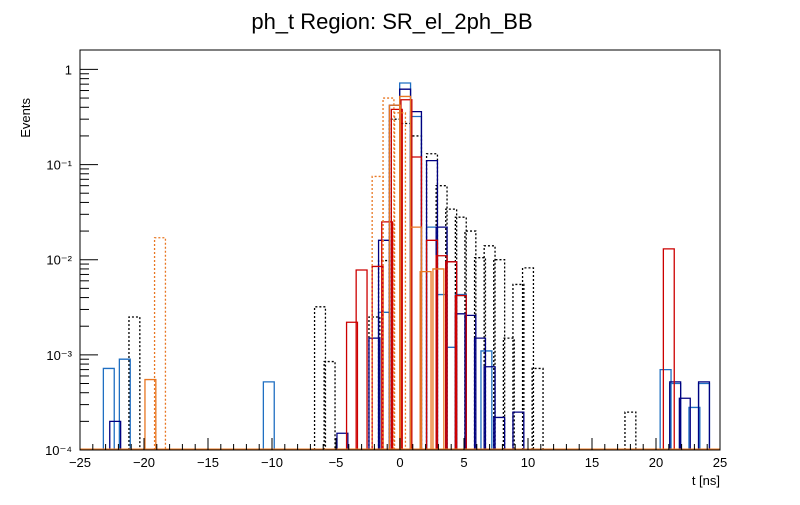  Describe the element at coordinates (391, 21) in the screenshot. I see `chart-title: ph_t Region: SR_el_2ph_BB` at that location.